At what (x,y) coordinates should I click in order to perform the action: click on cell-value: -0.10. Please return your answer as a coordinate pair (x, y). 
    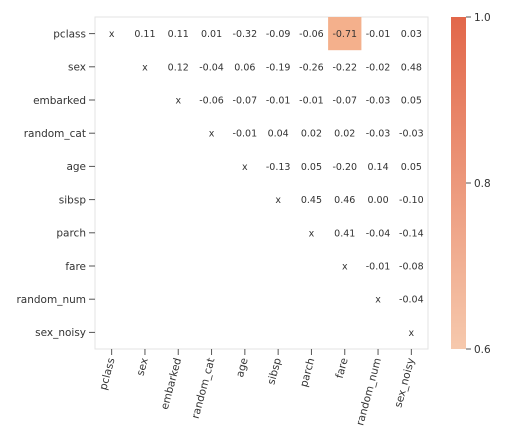
    Looking at the image, I should click on (411, 200).